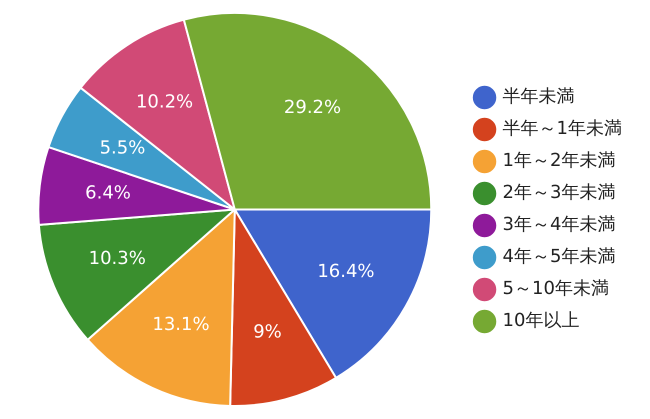 The width and height of the screenshot is (650, 419). What do you see at coordinates (541, 321) in the screenshot?
I see `legend-label: 10年以上` at bounding box center [541, 321].